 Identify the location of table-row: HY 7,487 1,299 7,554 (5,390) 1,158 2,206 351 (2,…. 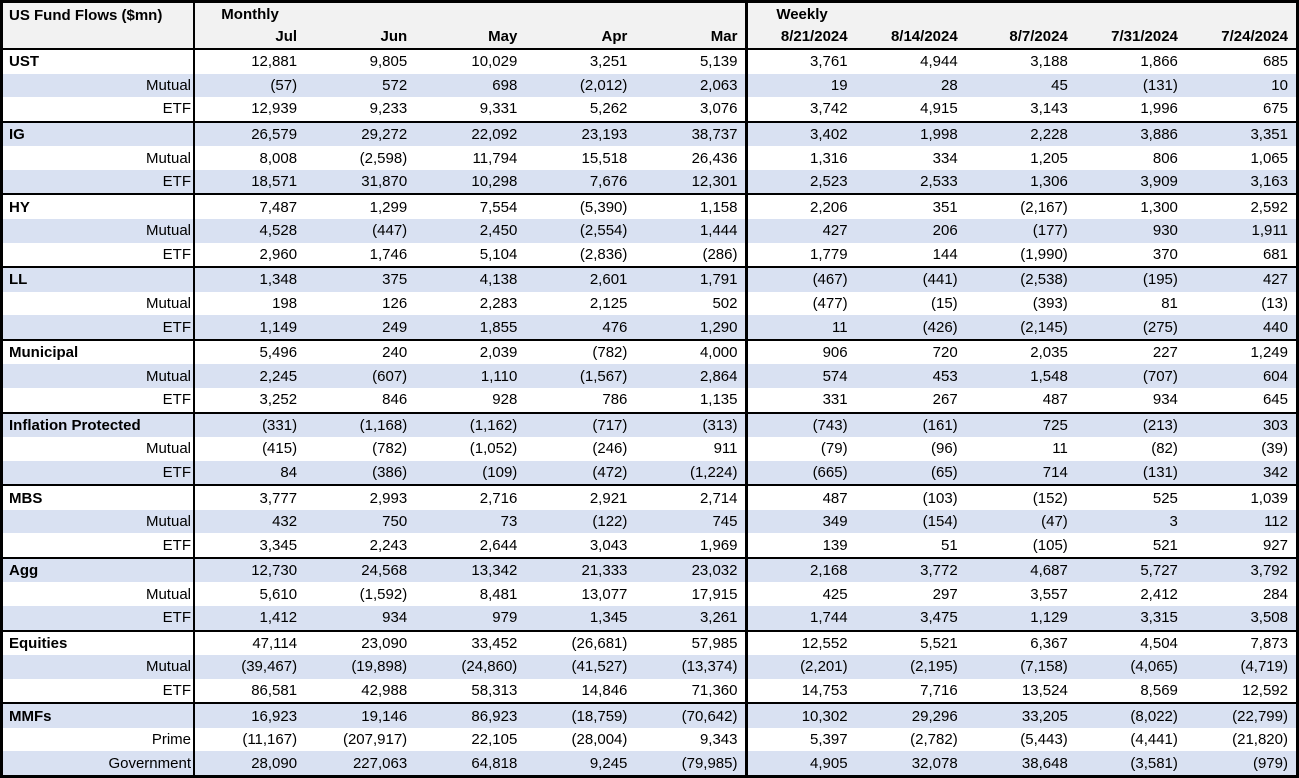
(649, 207).